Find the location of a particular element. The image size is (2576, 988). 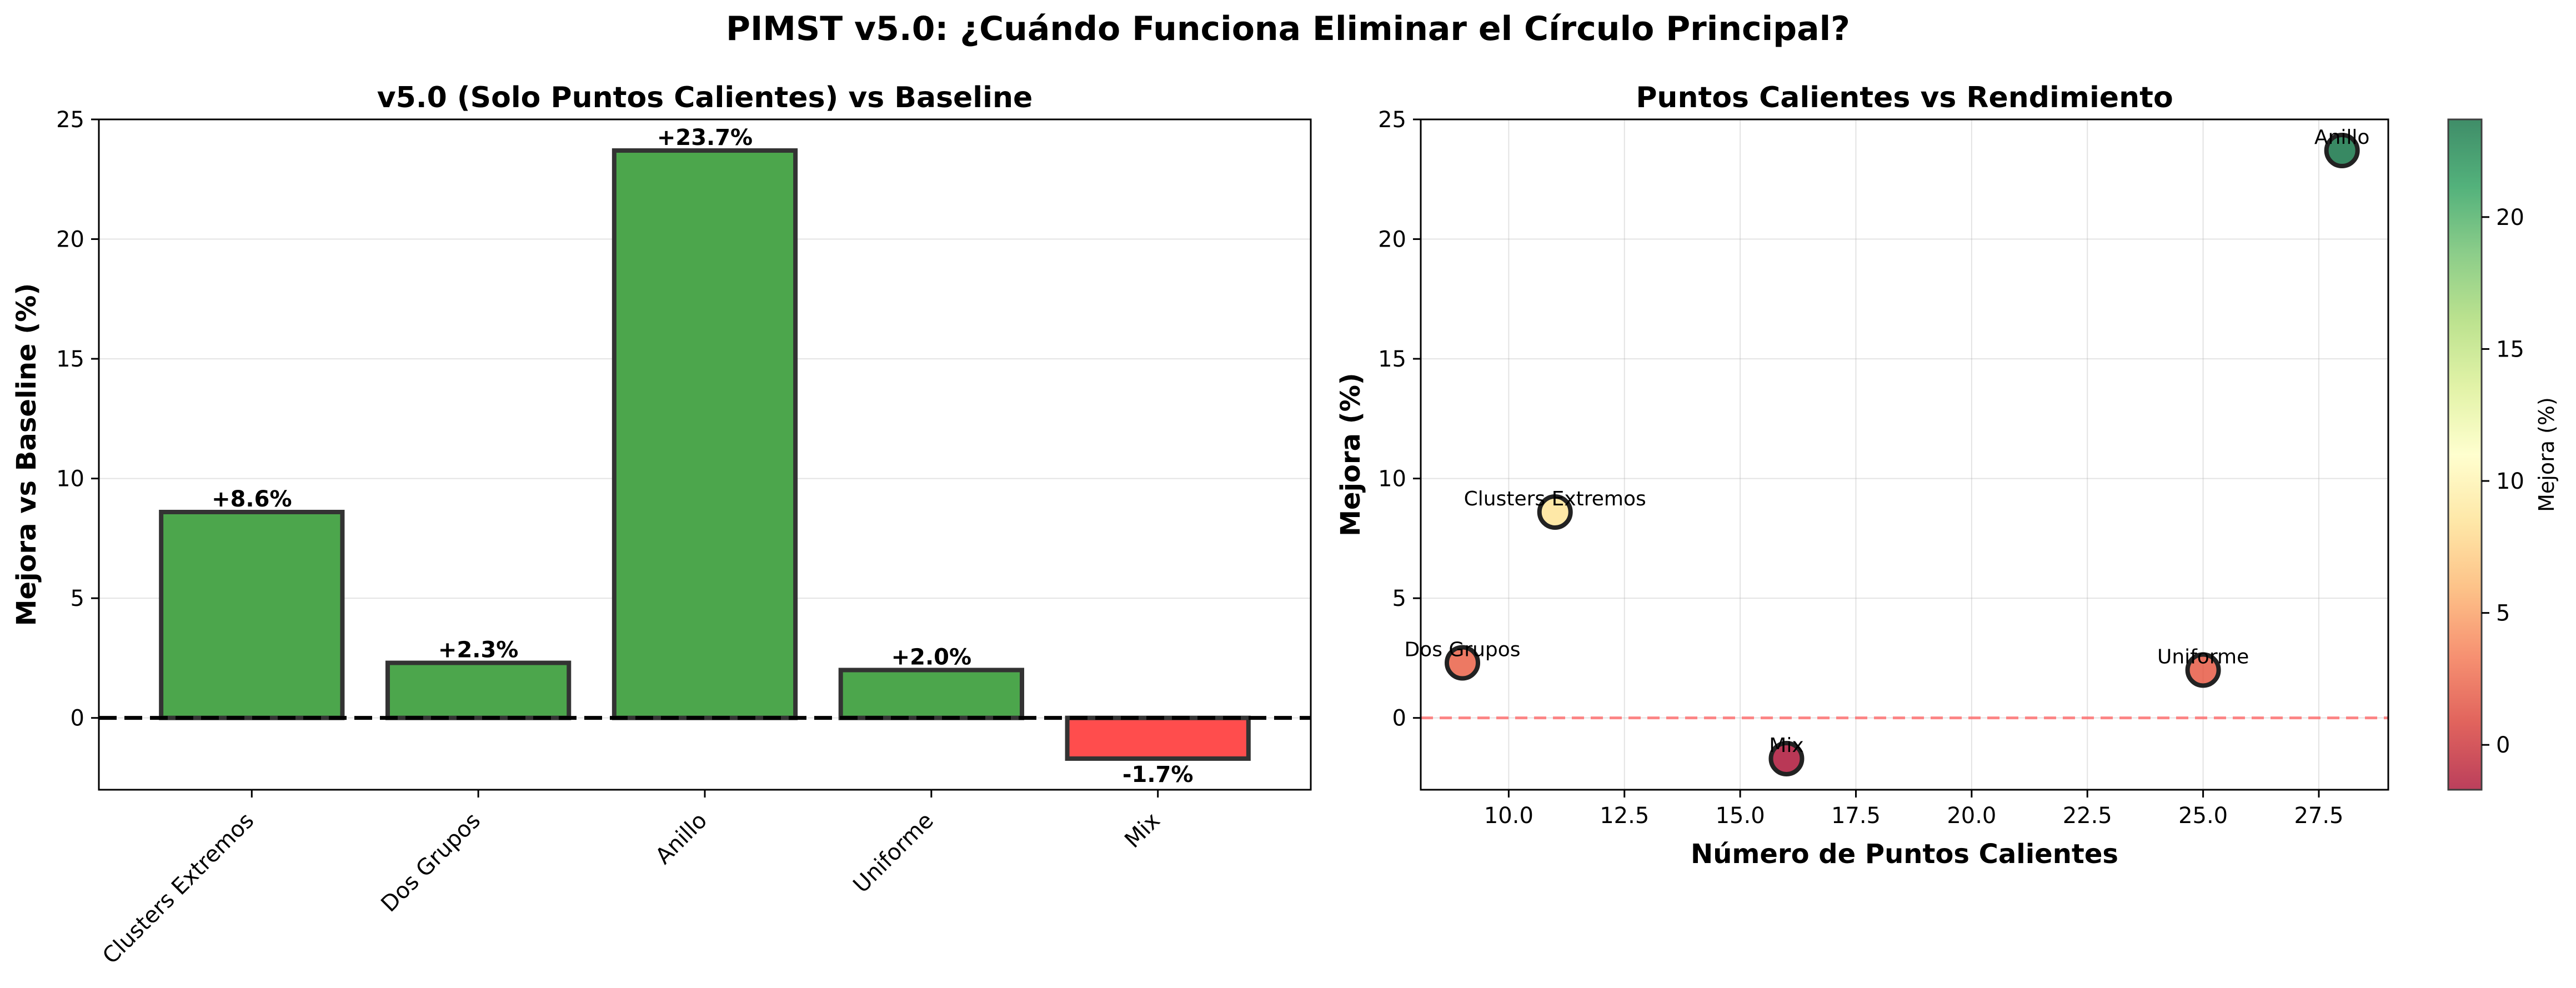

colorbar-tick-label: 5 is located at coordinates (2503, 613).